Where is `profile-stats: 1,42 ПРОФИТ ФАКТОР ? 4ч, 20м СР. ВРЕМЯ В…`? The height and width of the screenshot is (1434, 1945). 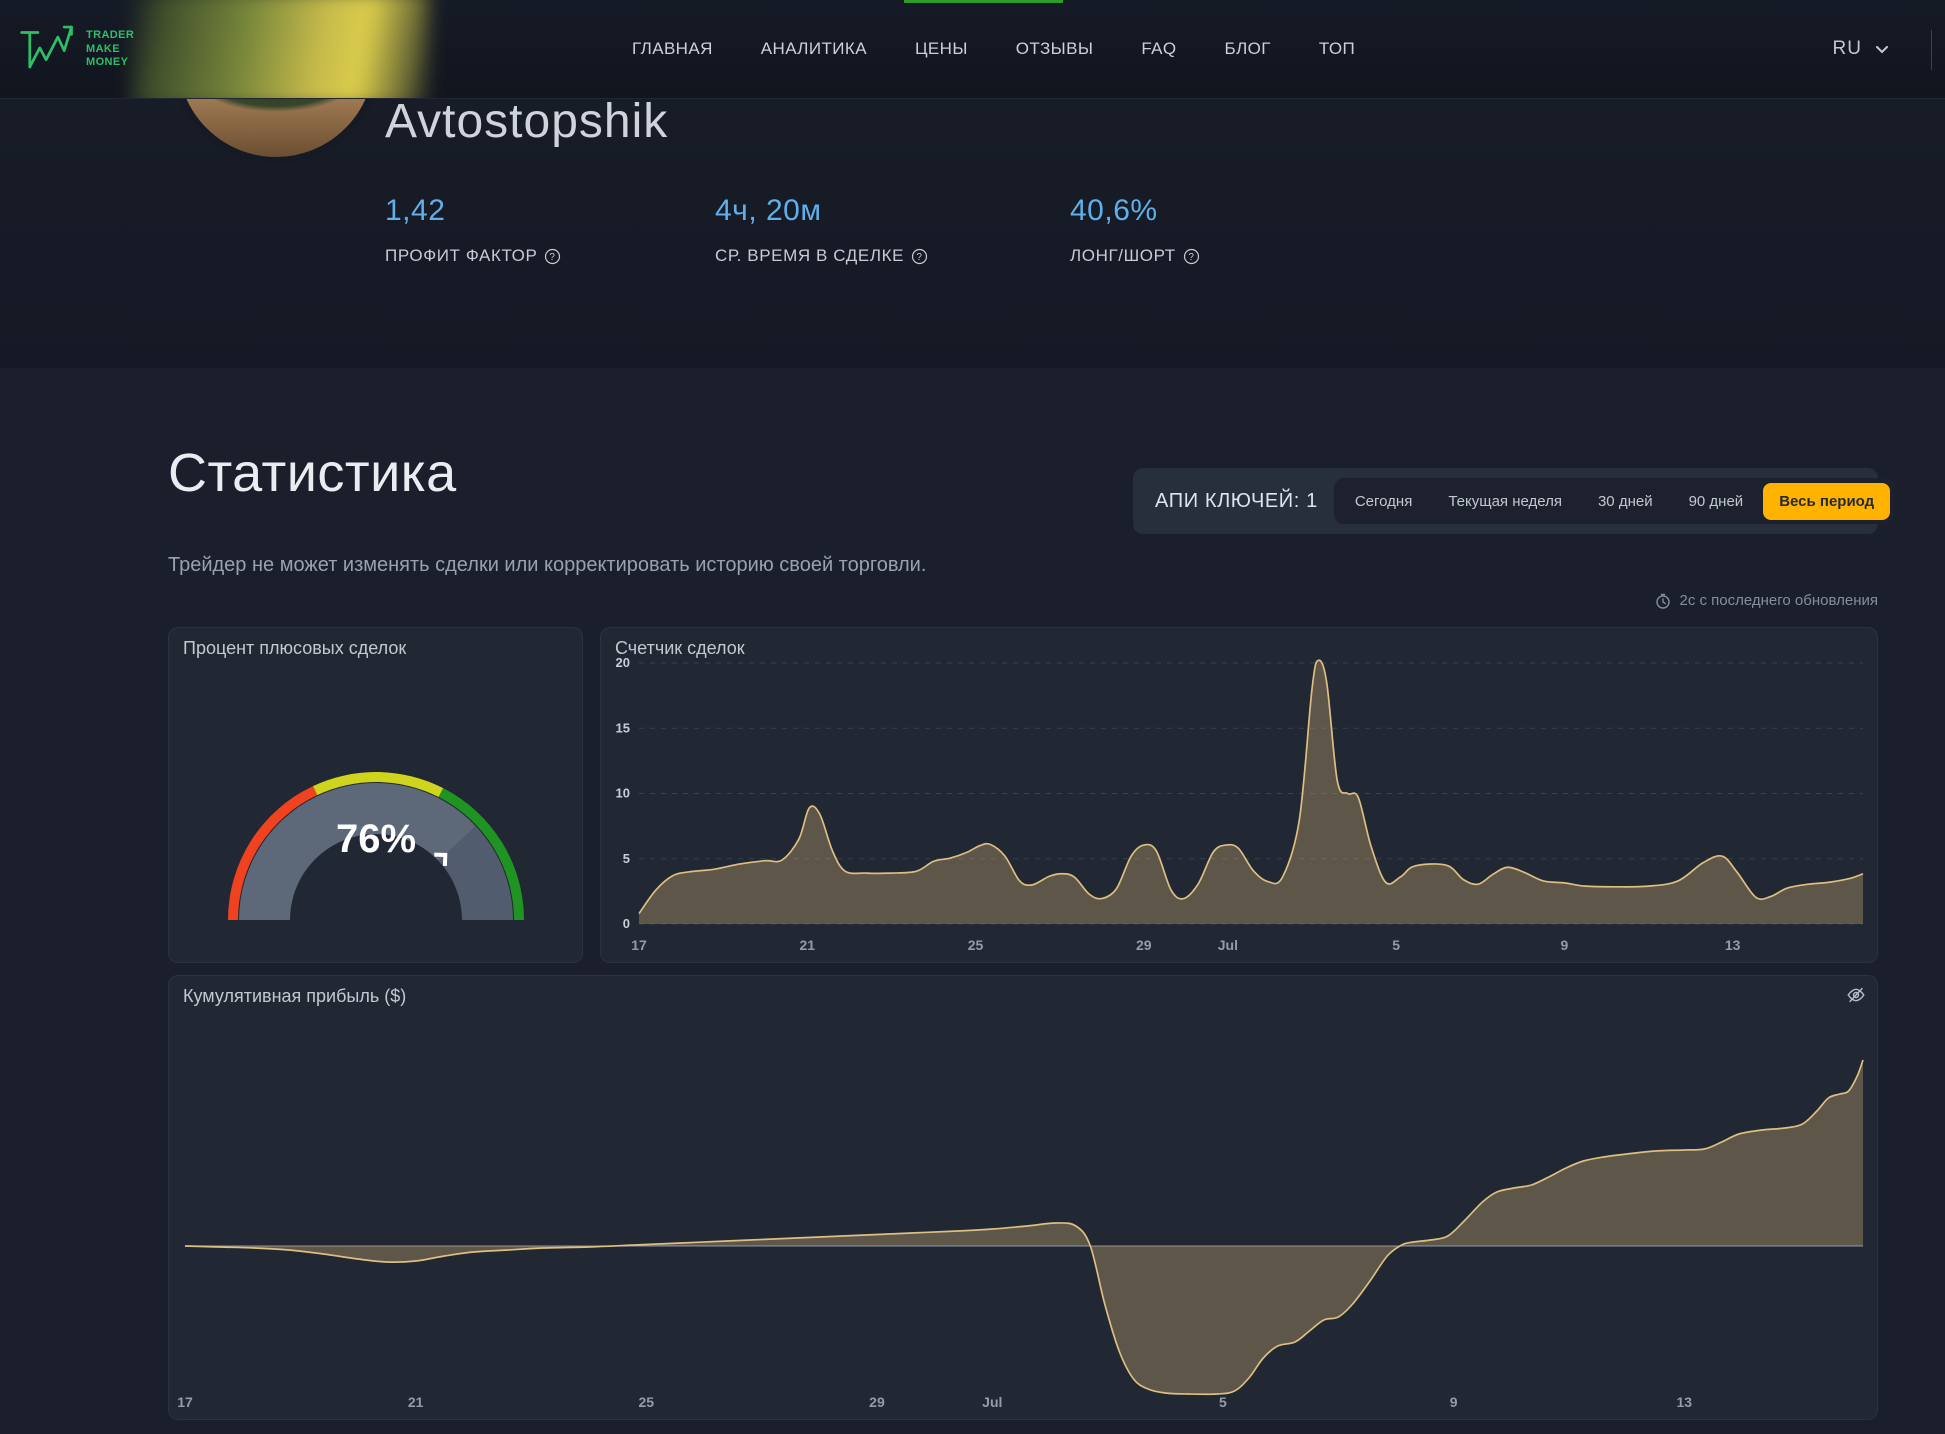
profile-stats: 1,42 ПРОФИТ ФАКТОР ? 4ч, 20м СР. ВРЕМЯ В… is located at coordinates (822, 230).